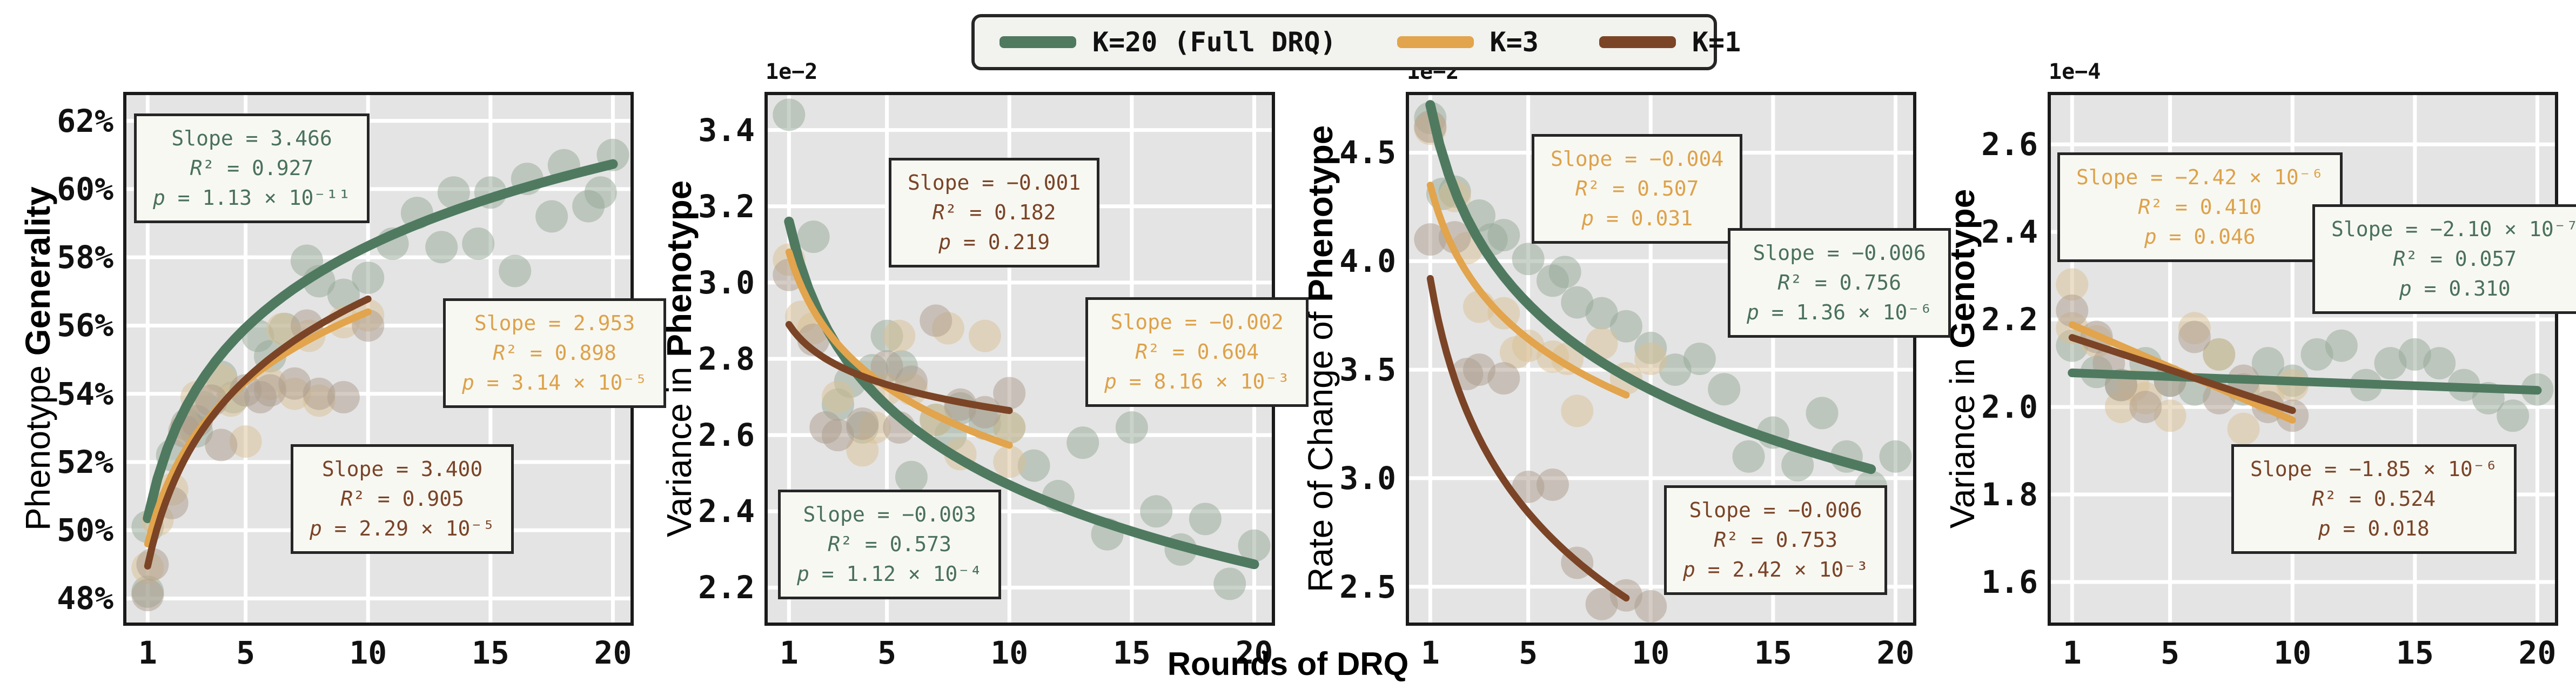  What do you see at coordinates (2453, 229) in the screenshot?
I see `slope-value: Slope = −2.10 × 10⁻⁷` at bounding box center [2453, 229].